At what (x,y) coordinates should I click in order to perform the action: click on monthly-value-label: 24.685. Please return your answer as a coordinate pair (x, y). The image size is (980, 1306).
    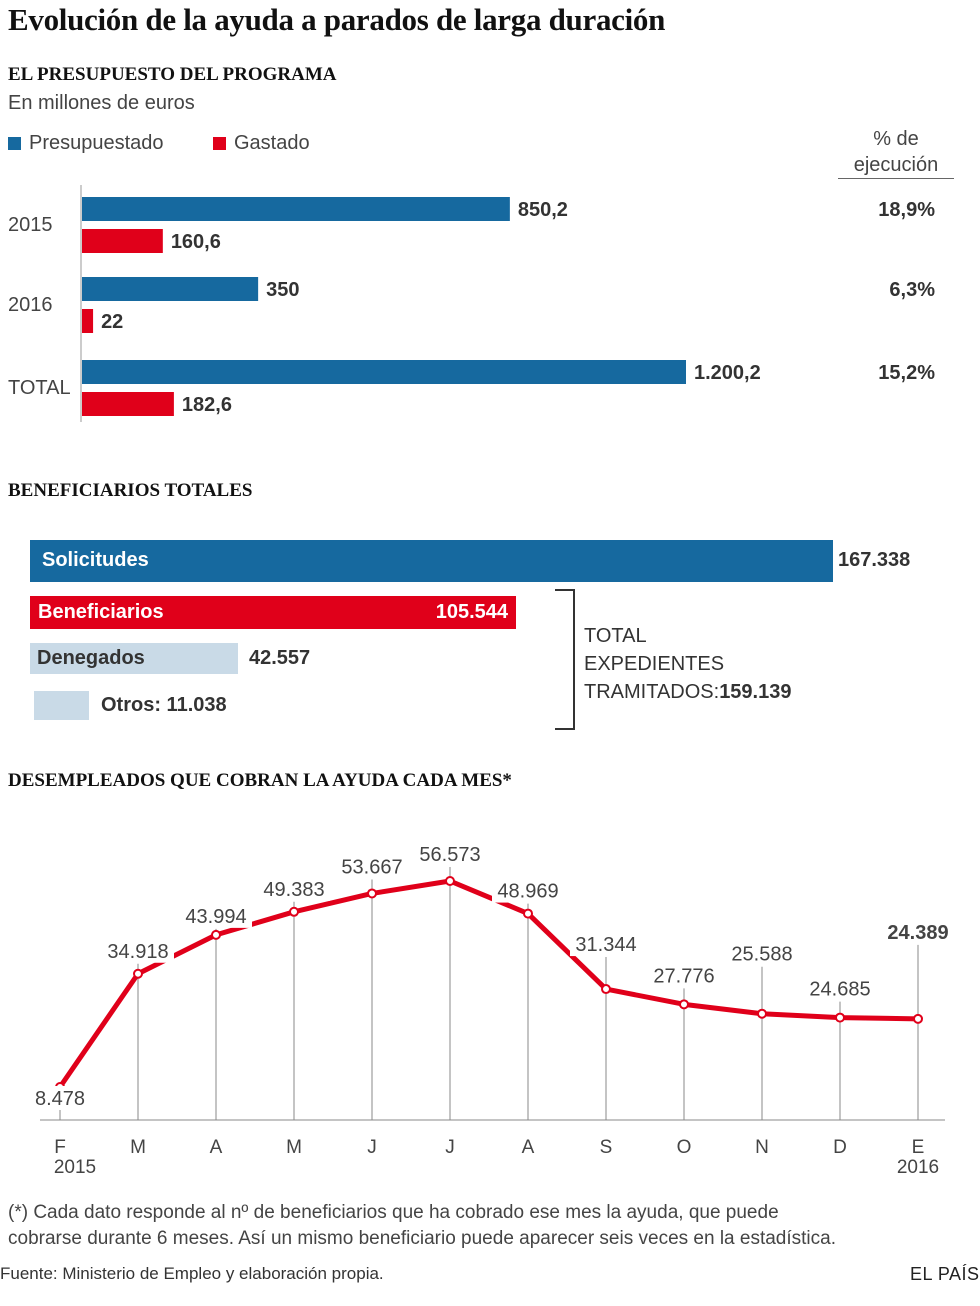
    Looking at the image, I should click on (839, 990).